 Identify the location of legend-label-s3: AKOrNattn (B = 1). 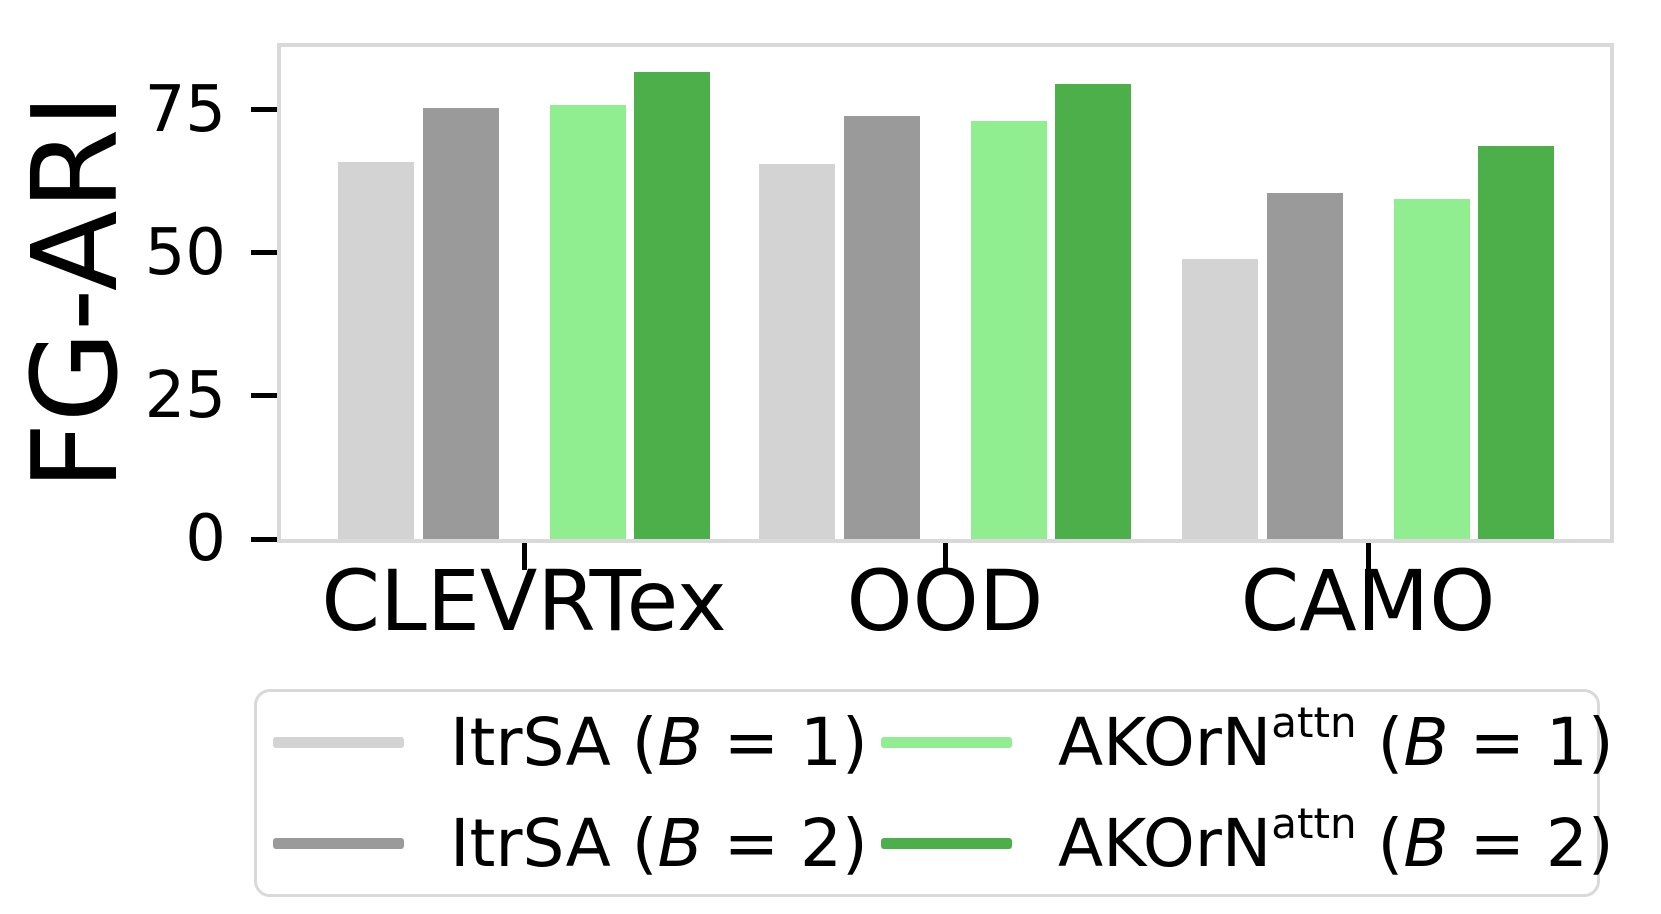
(1336, 738).